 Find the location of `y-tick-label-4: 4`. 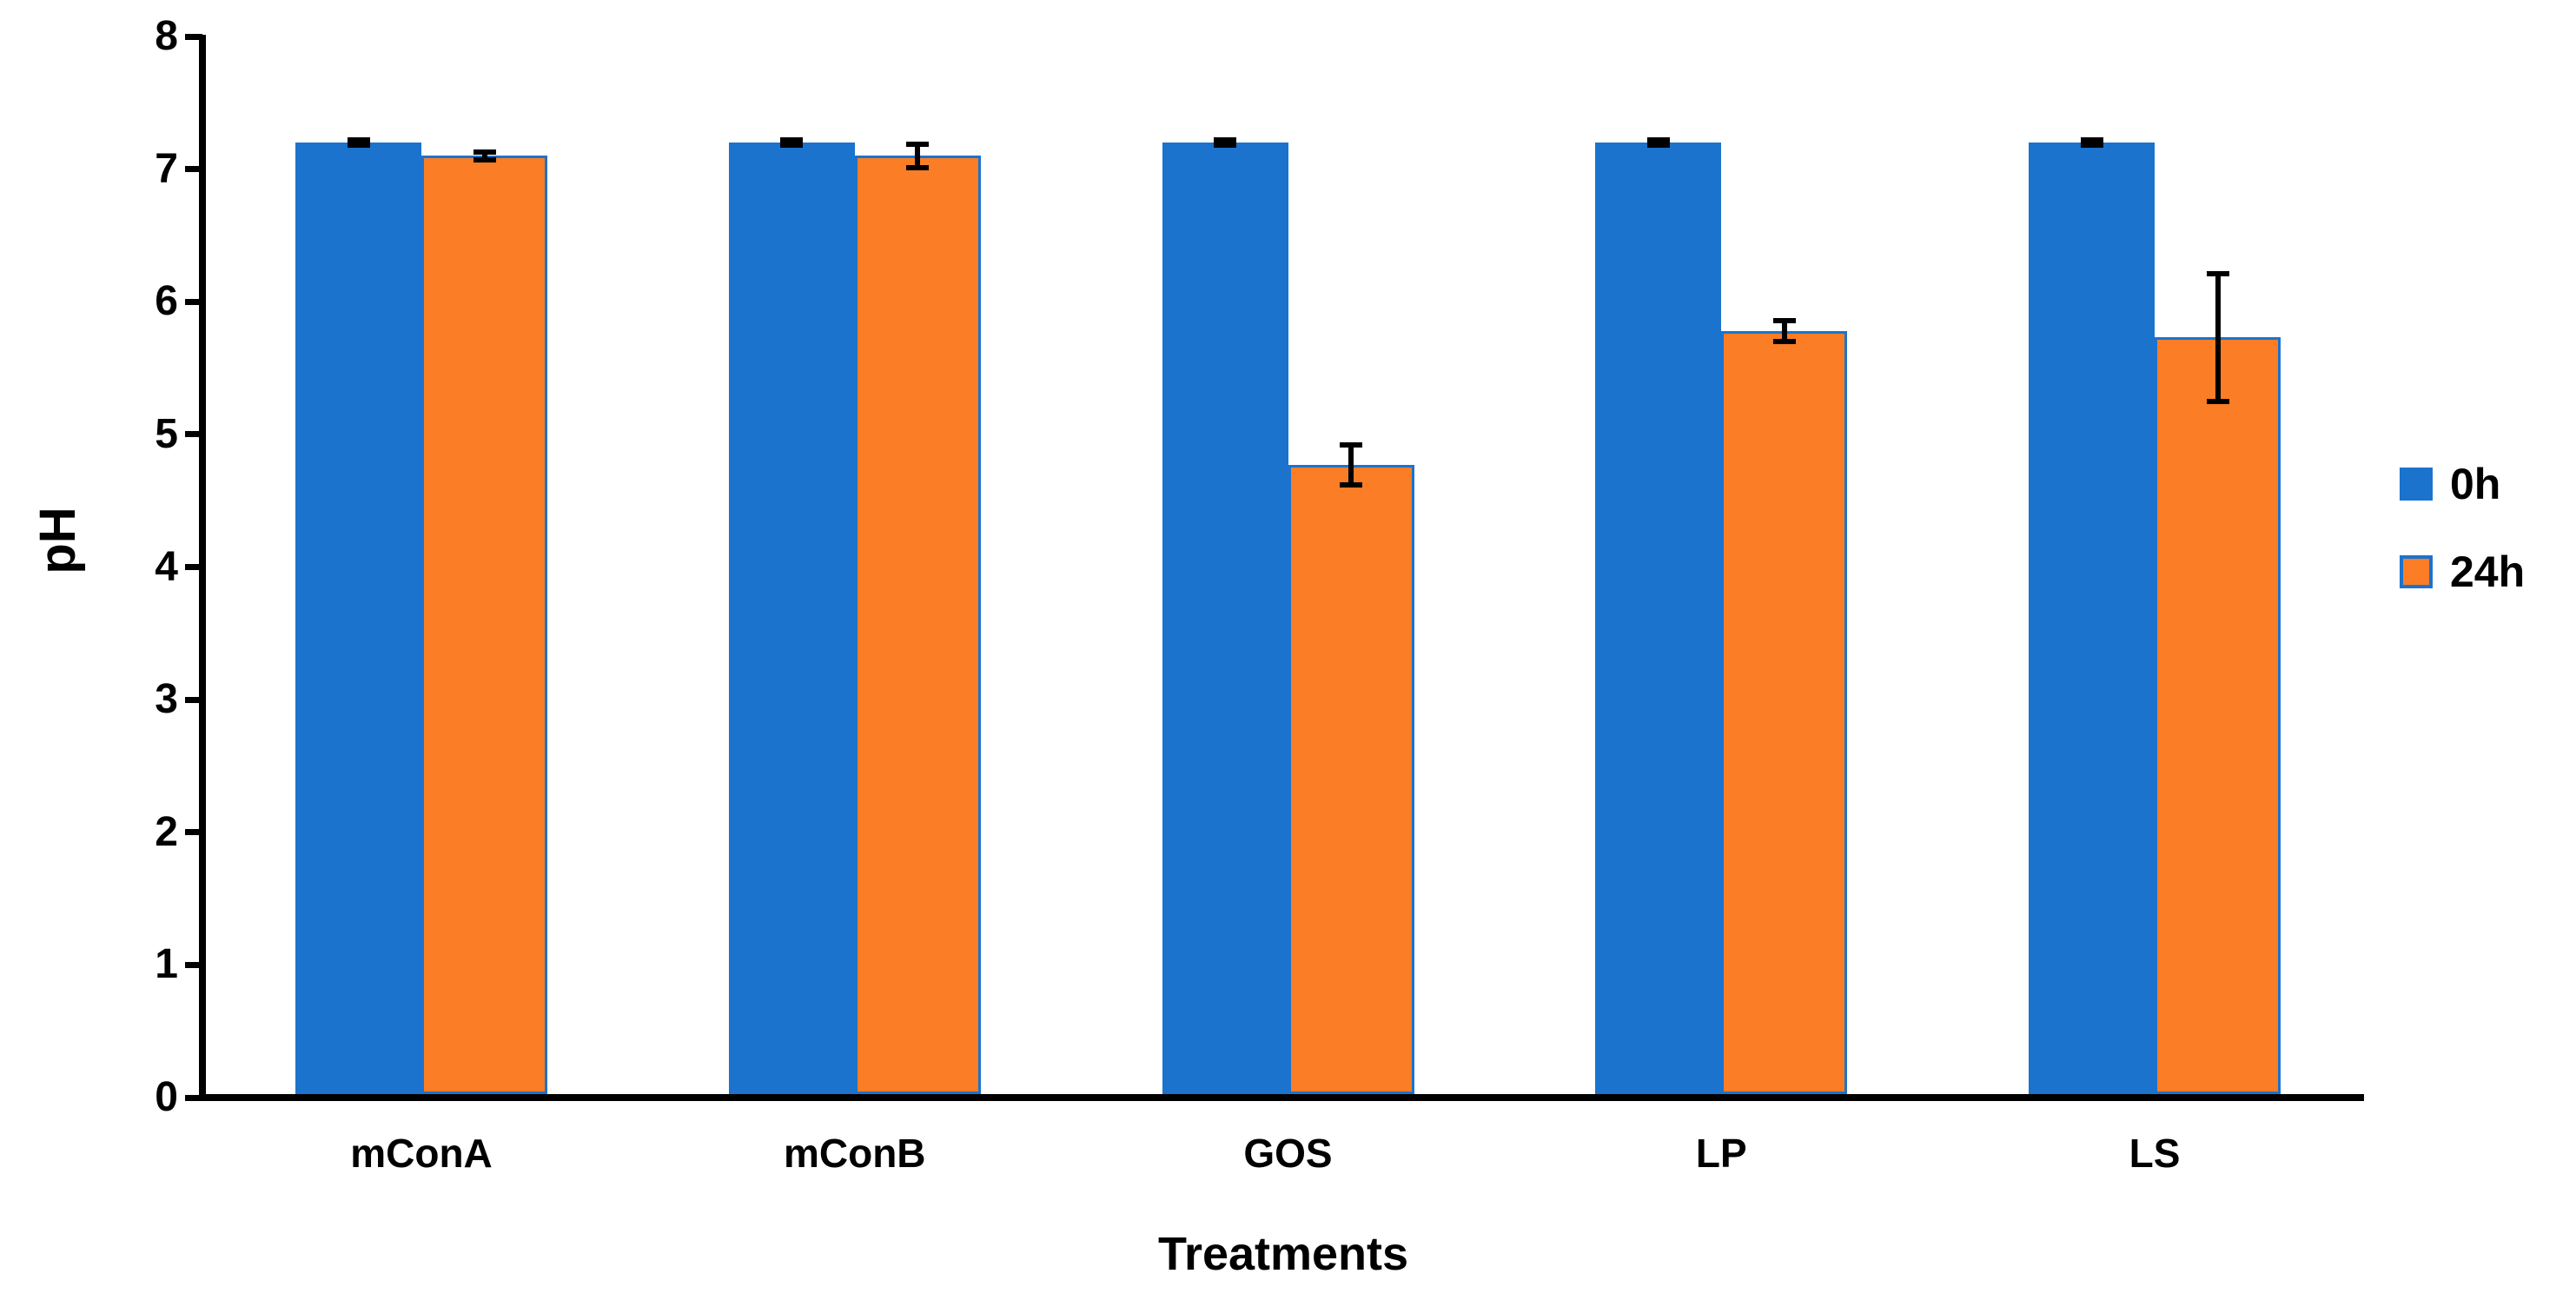

y-tick-label-4: 4 is located at coordinates (166, 566).